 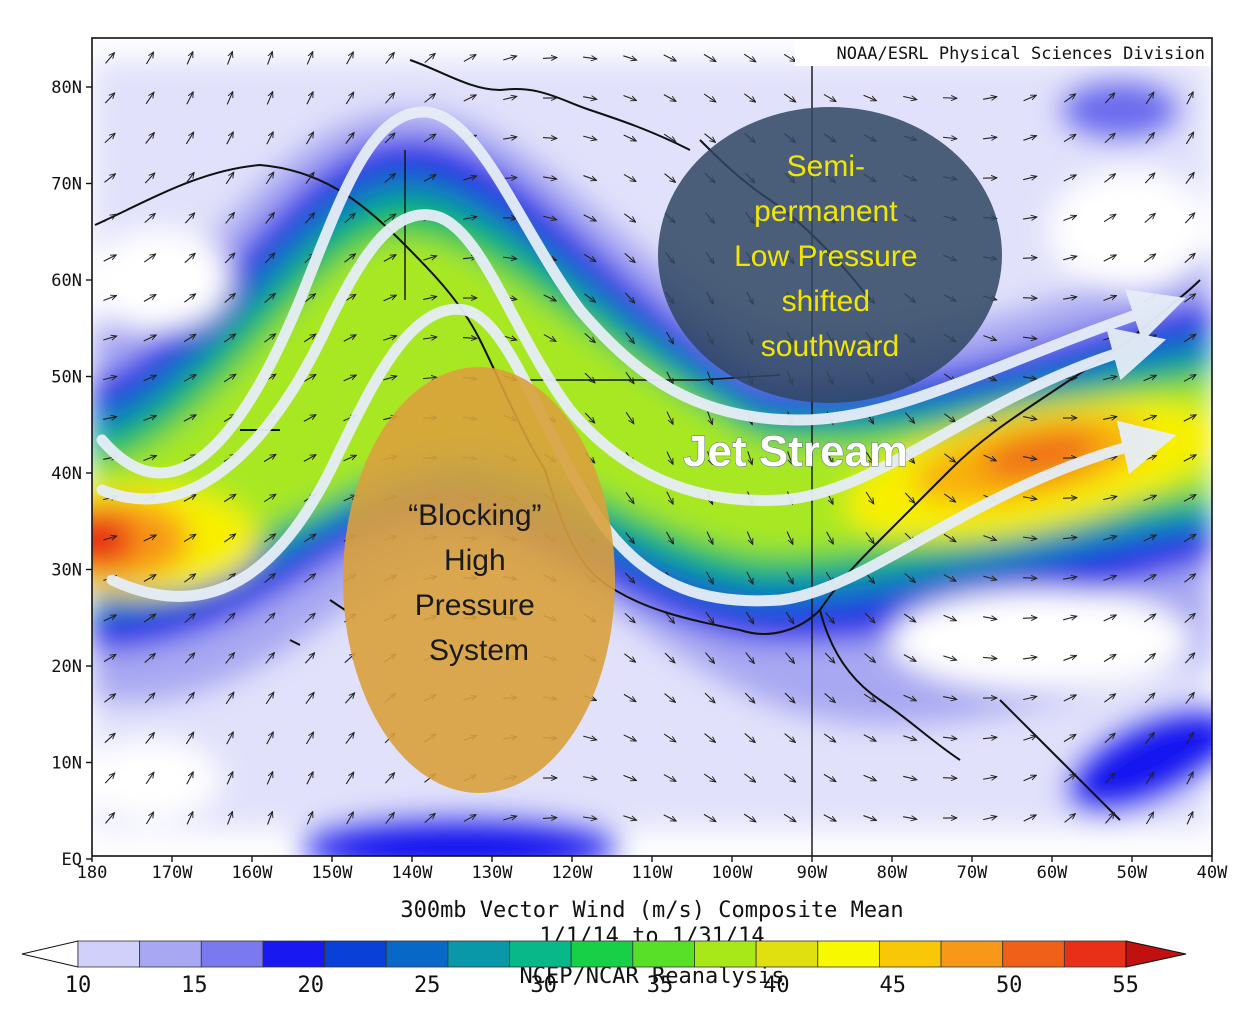 What do you see at coordinates (66, 281) in the screenshot?
I see `lat-label: 60N` at bounding box center [66, 281].